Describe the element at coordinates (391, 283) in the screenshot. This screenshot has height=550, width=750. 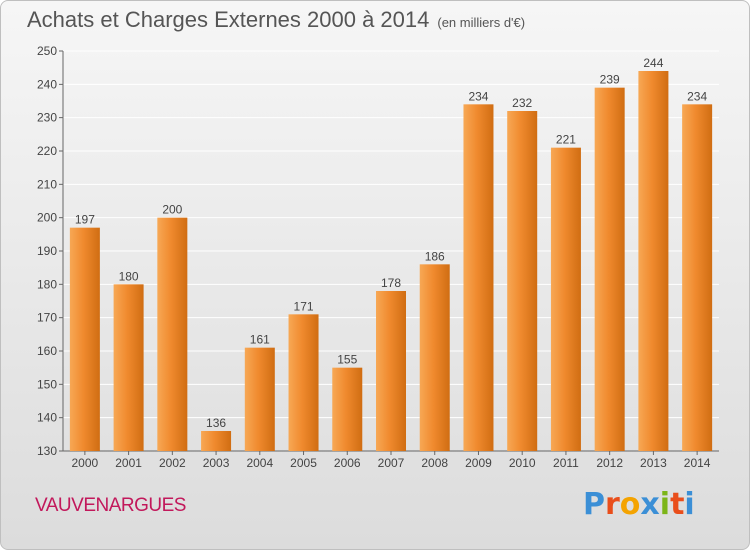
I see `bar-value-label: 178` at that location.